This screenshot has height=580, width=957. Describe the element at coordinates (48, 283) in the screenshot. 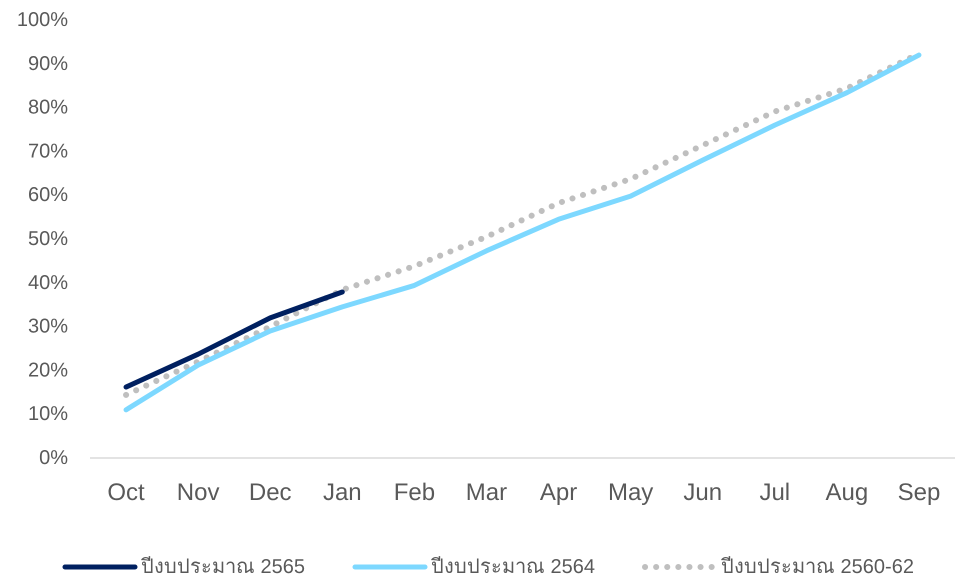

I see `y-tick-label: 40%` at that location.